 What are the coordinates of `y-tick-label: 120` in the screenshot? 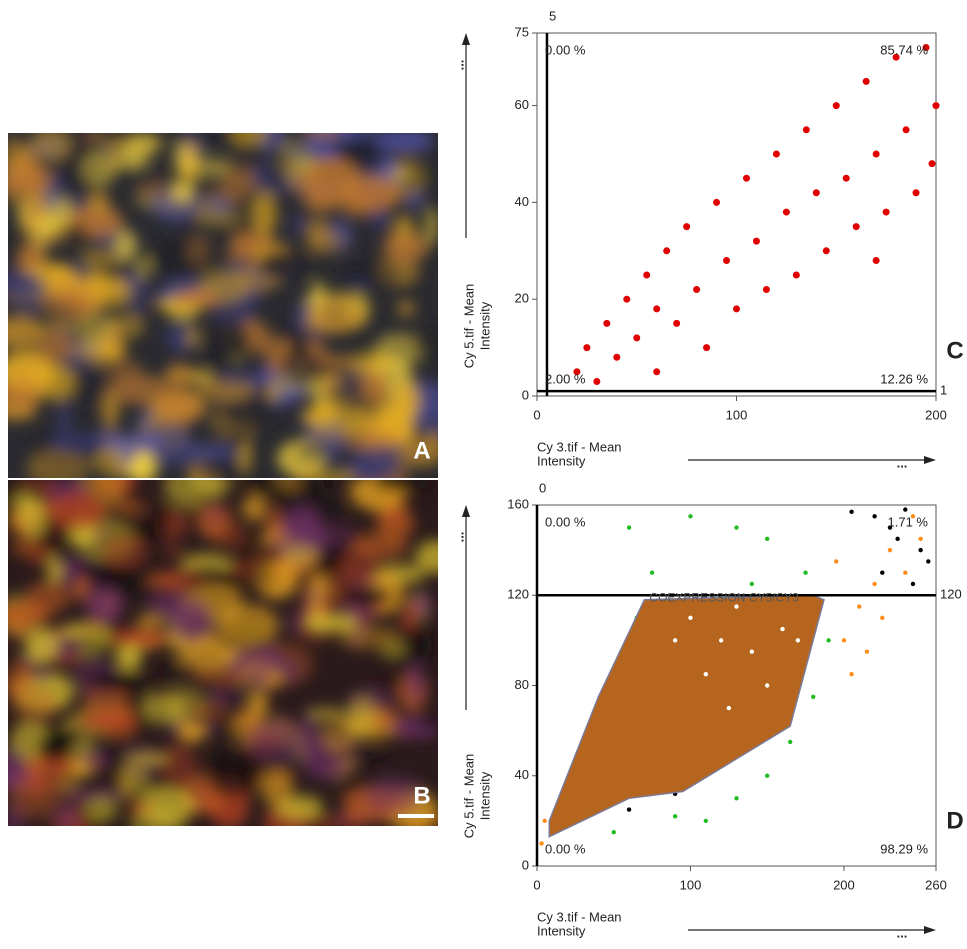 It's located at (518, 594).